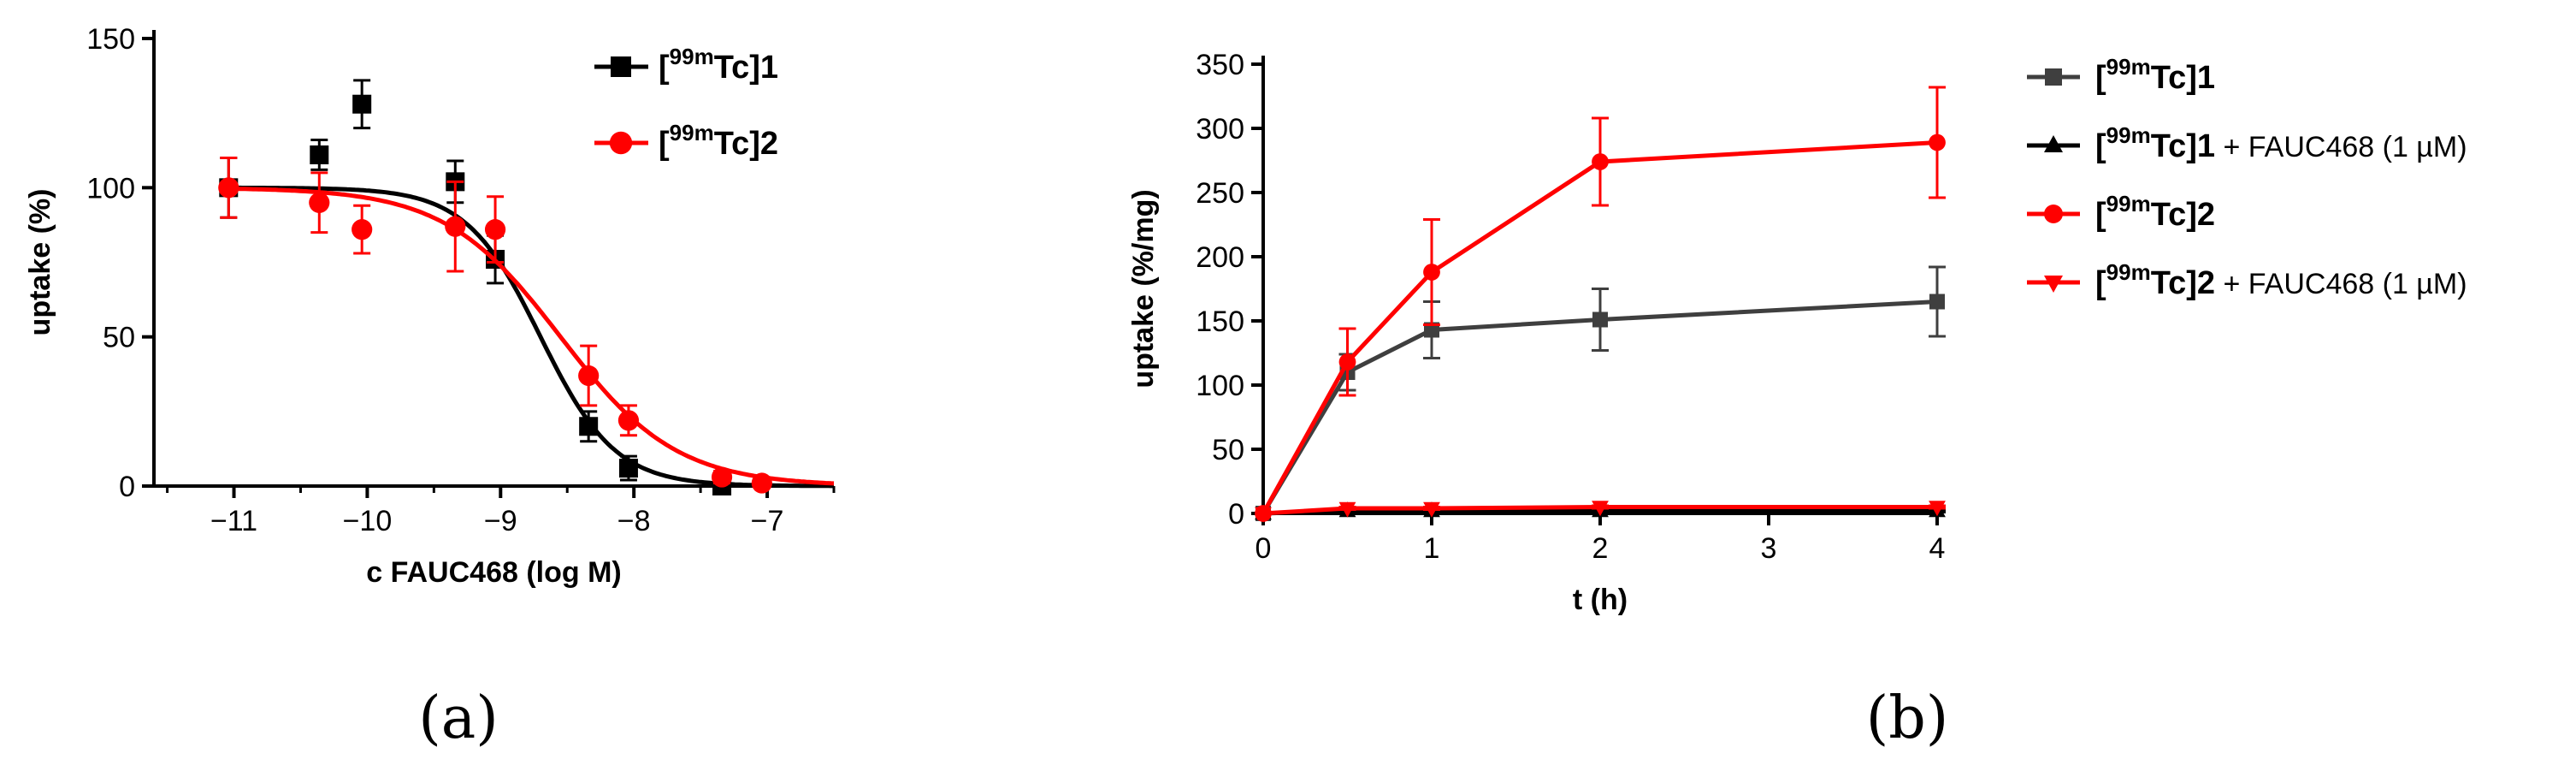 This screenshot has height=777, width=2576. What do you see at coordinates (233, 521) in the screenshot?
I see `x-tick-label: −11` at bounding box center [233, 521].